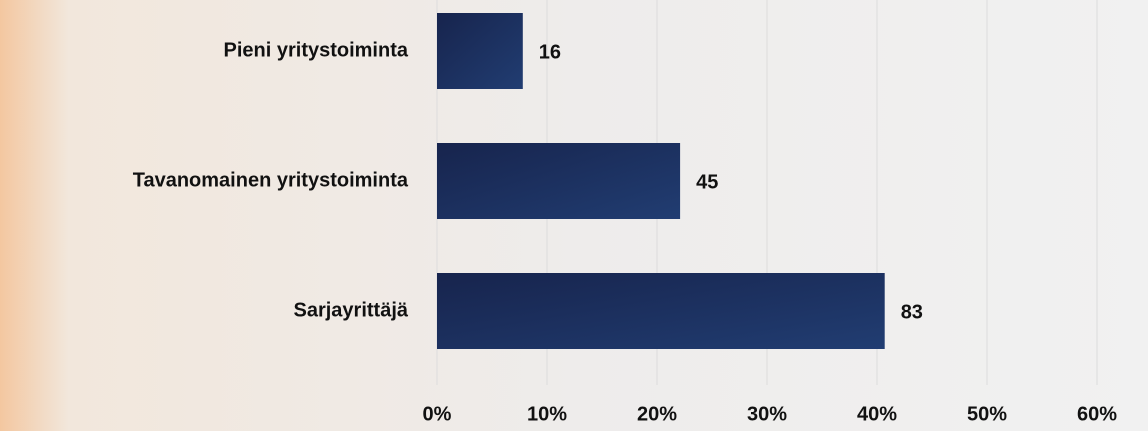  Describe the element at coordinates (877, 414) in the screenshot. I see `x-tick-label: 40%` at that location.